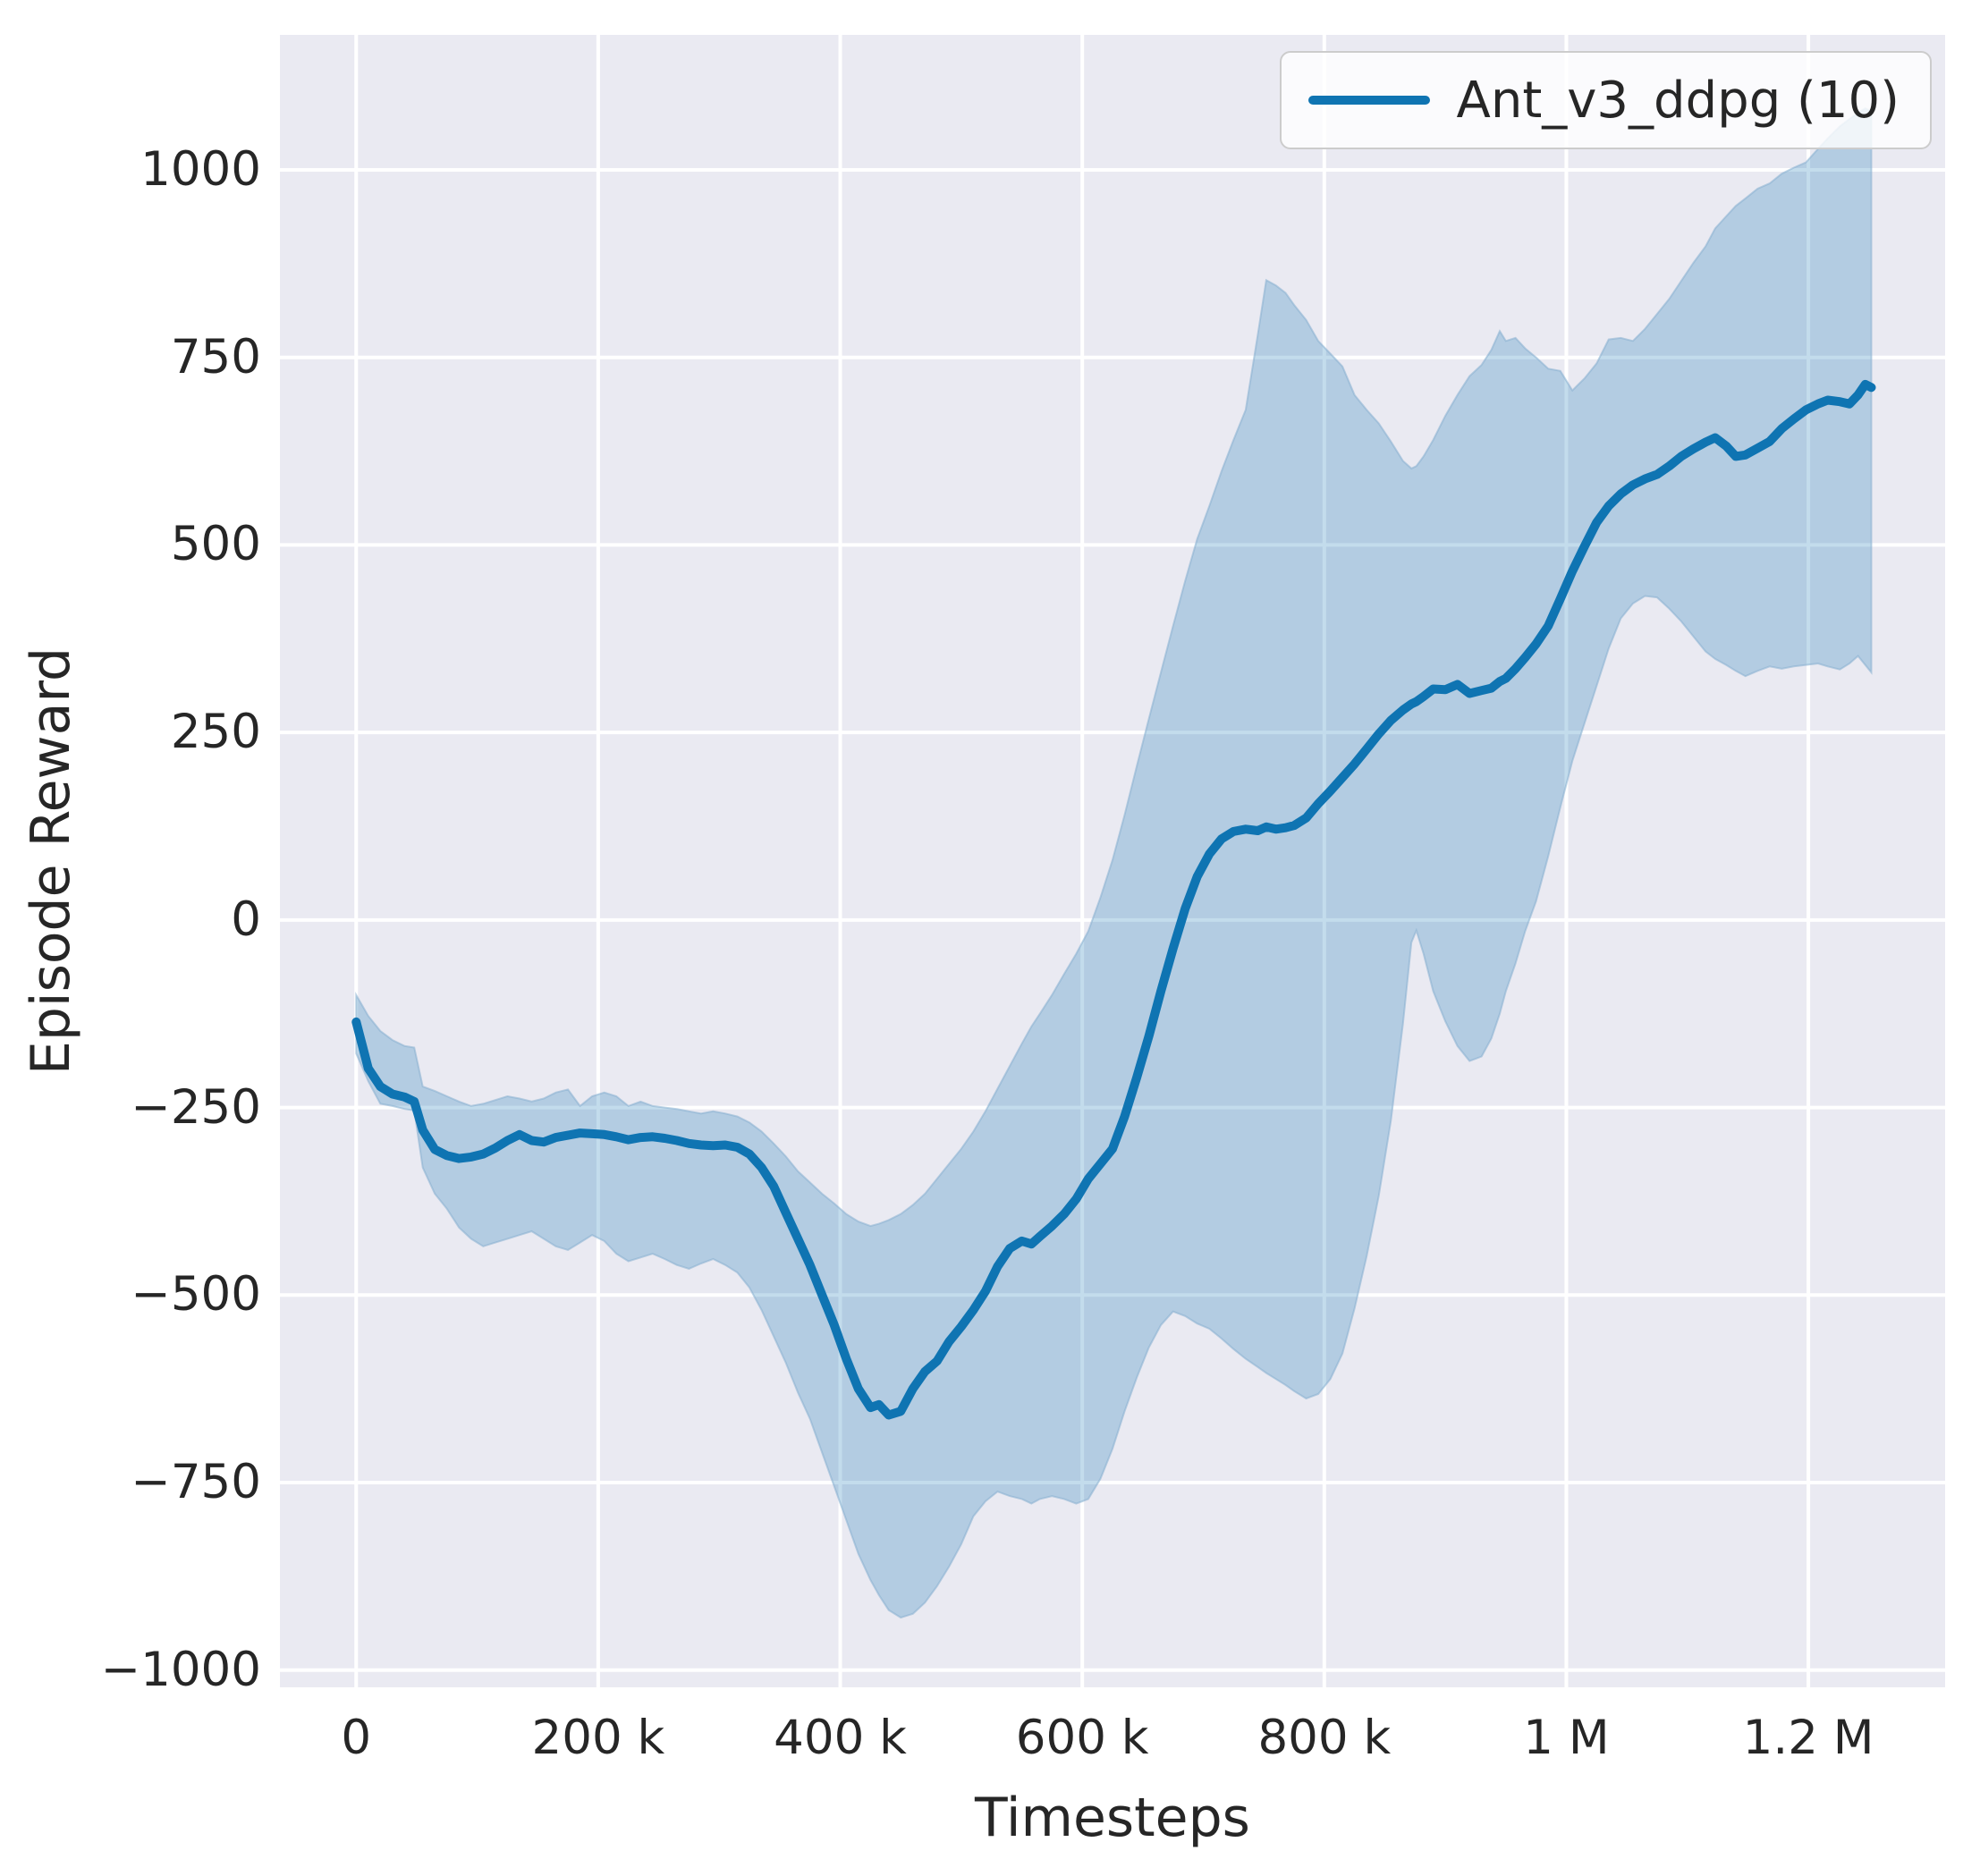  I want to click on y-axis-label: Episode Reward, so click(51, 861).